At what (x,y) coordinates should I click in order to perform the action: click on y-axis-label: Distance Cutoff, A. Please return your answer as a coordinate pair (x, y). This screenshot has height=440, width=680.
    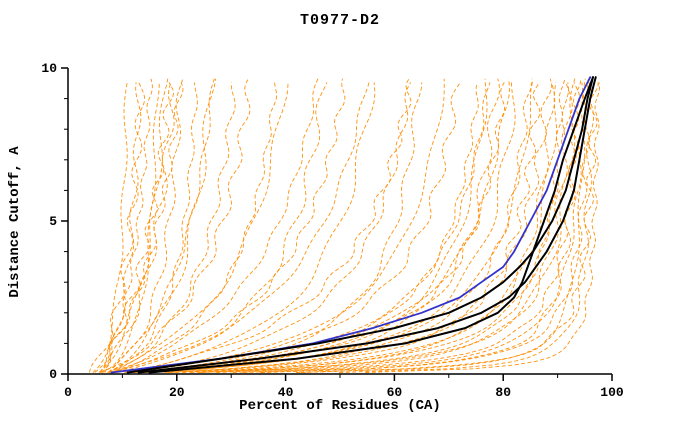
    Looking at the image, I should click on (15, 222).